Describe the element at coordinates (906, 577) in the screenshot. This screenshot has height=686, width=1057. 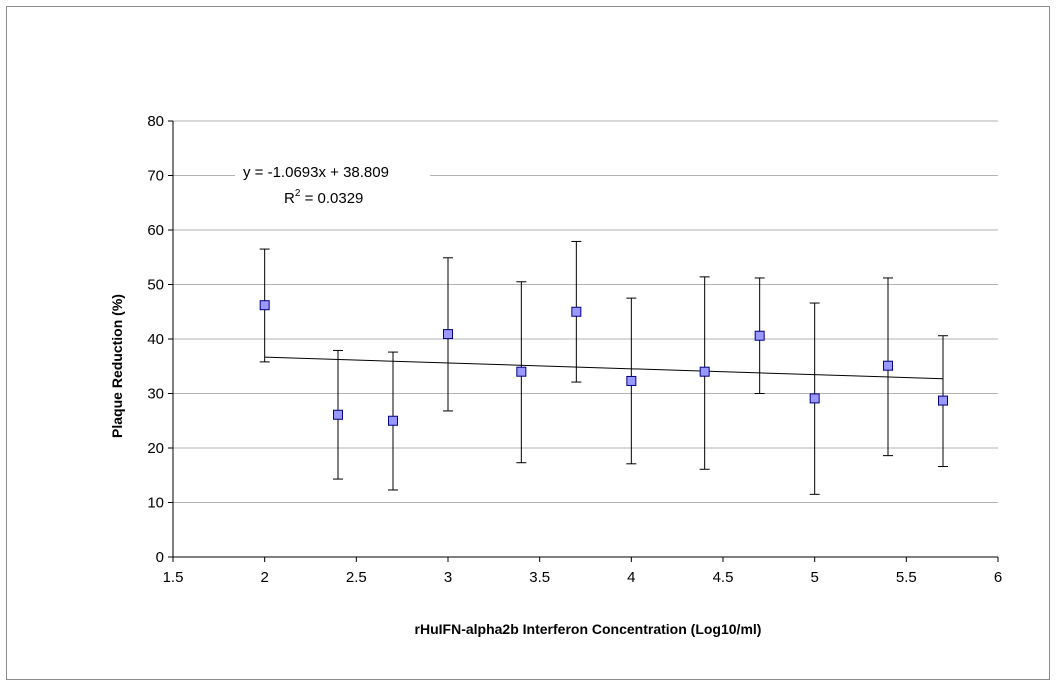
I see `x-tick-label: 5.5` at that location.